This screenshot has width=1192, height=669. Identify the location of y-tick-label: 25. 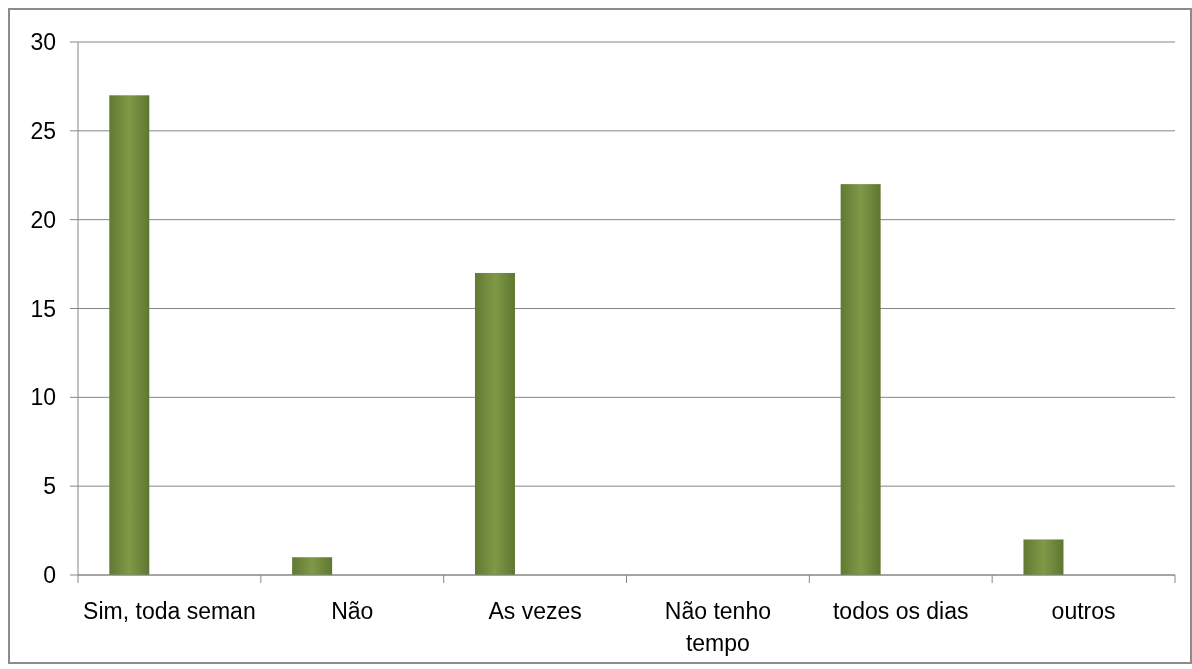
(43, 131).